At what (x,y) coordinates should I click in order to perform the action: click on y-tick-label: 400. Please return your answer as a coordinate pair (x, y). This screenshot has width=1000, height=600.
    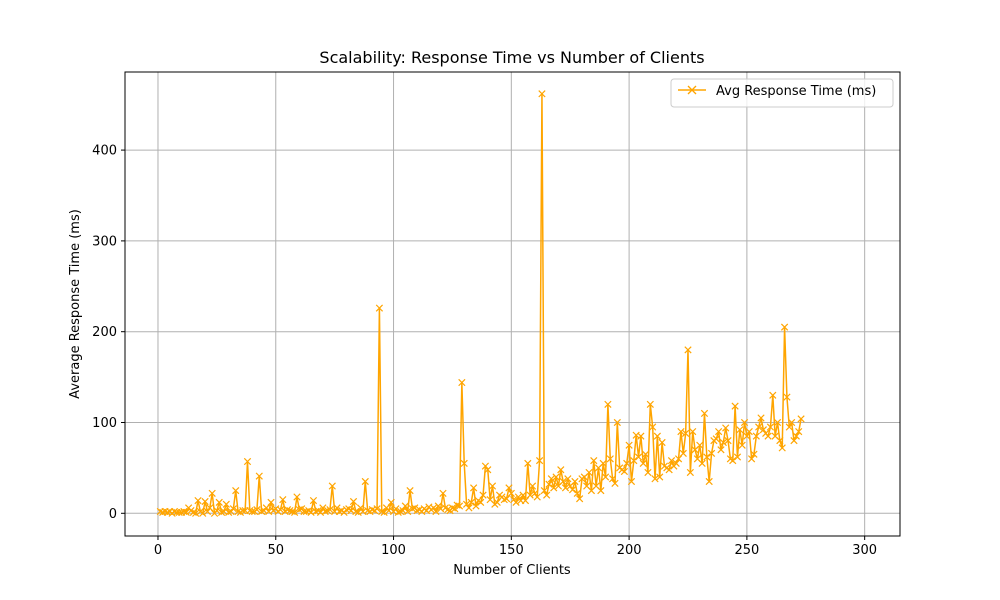
    Looking at the image, I should click on (104, 151).